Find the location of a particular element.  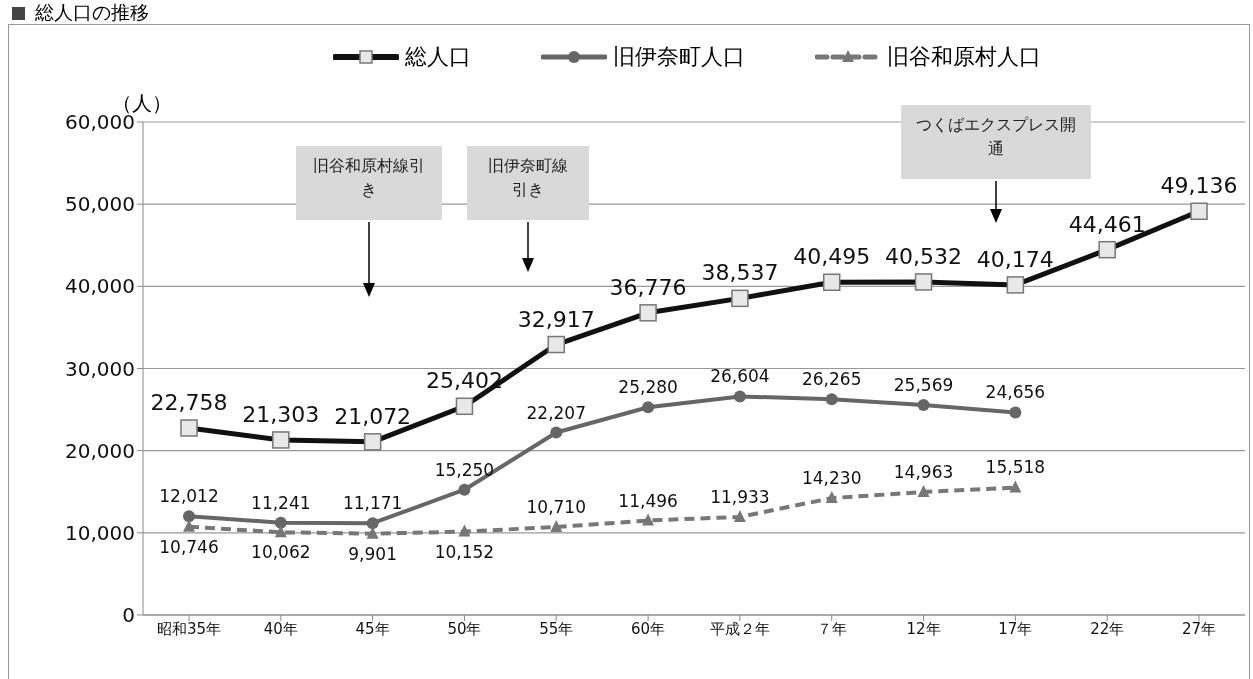

y-tick-label: 40,000 is located at coordinates (100, 286).